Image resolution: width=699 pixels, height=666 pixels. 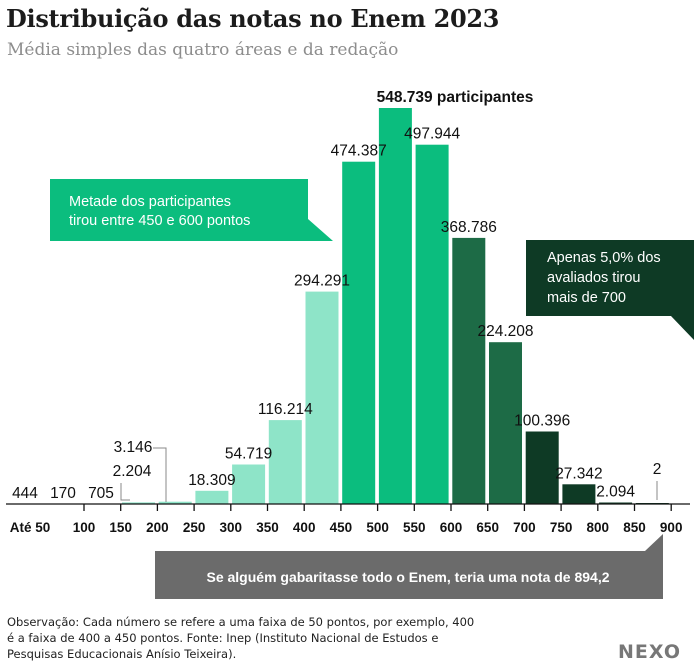 I want to click on x-tick-label: 900, so click(x=671, y=527).